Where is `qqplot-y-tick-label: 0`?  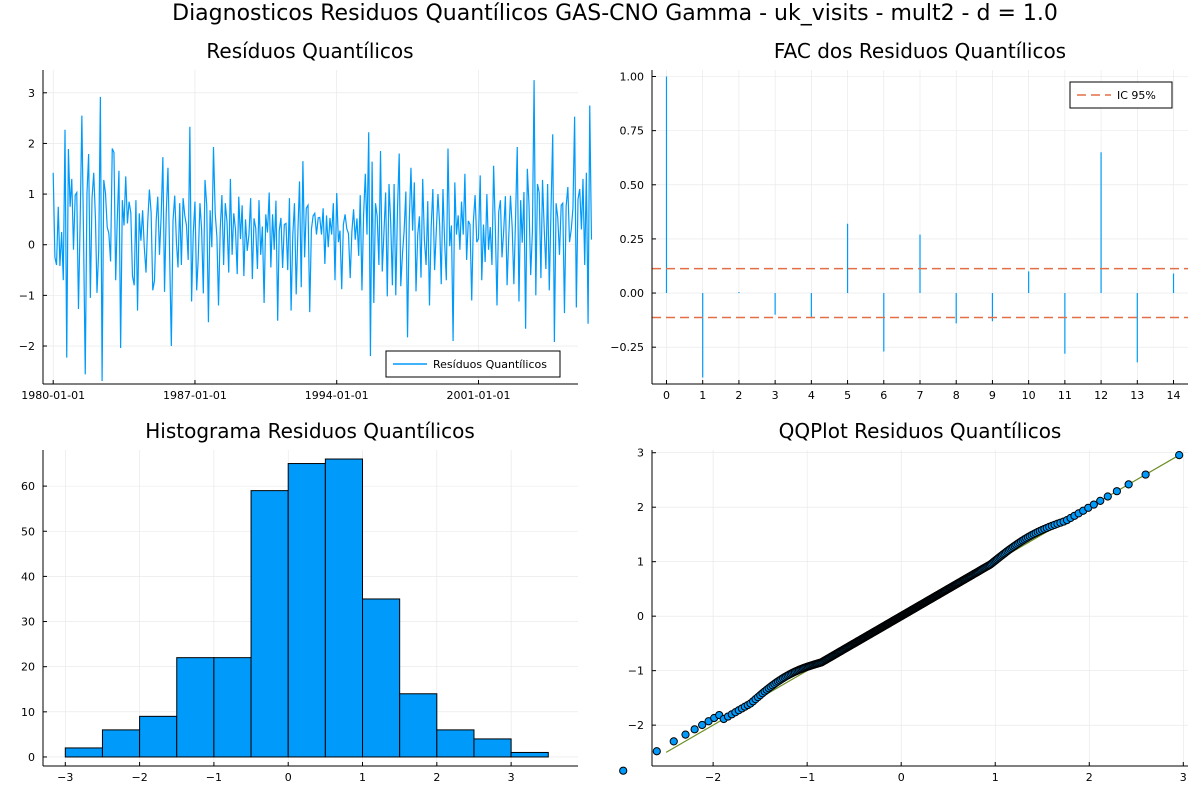 qqplot-y-tick-label: 0 is located at coordinates (640, 616).